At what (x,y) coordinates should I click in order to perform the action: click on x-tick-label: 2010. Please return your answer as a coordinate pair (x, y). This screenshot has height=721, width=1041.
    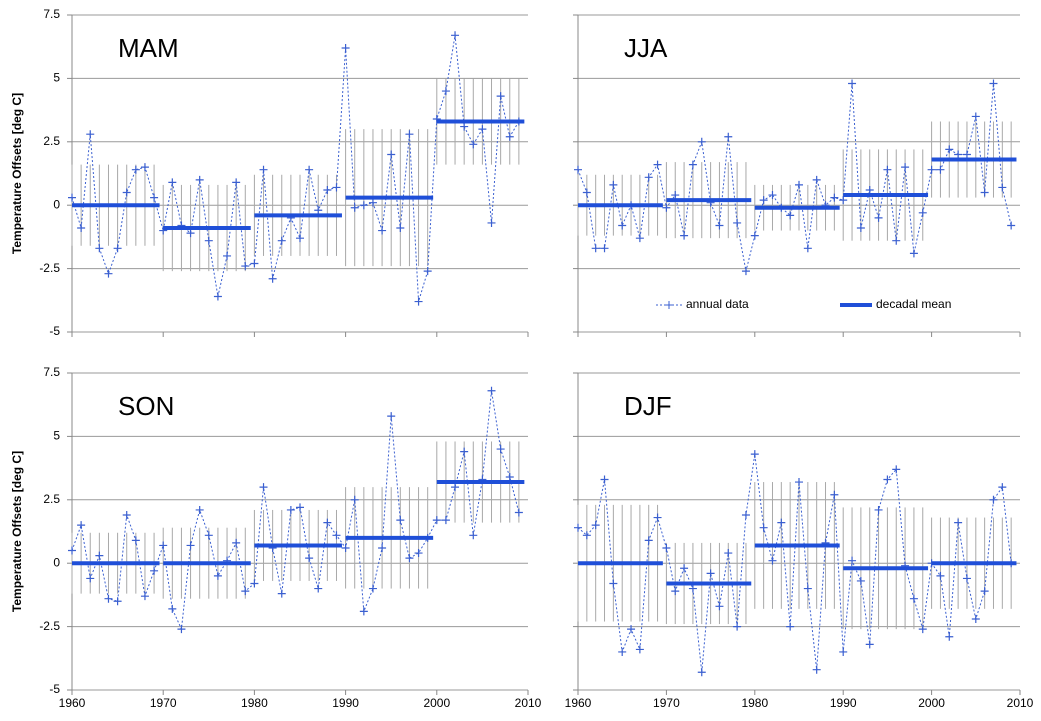
    Looking at the image, I should click on (1020, 703).